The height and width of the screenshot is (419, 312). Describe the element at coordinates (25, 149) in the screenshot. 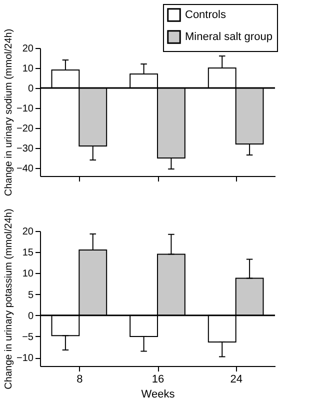

I see `y-tick-label: −30` at that location.